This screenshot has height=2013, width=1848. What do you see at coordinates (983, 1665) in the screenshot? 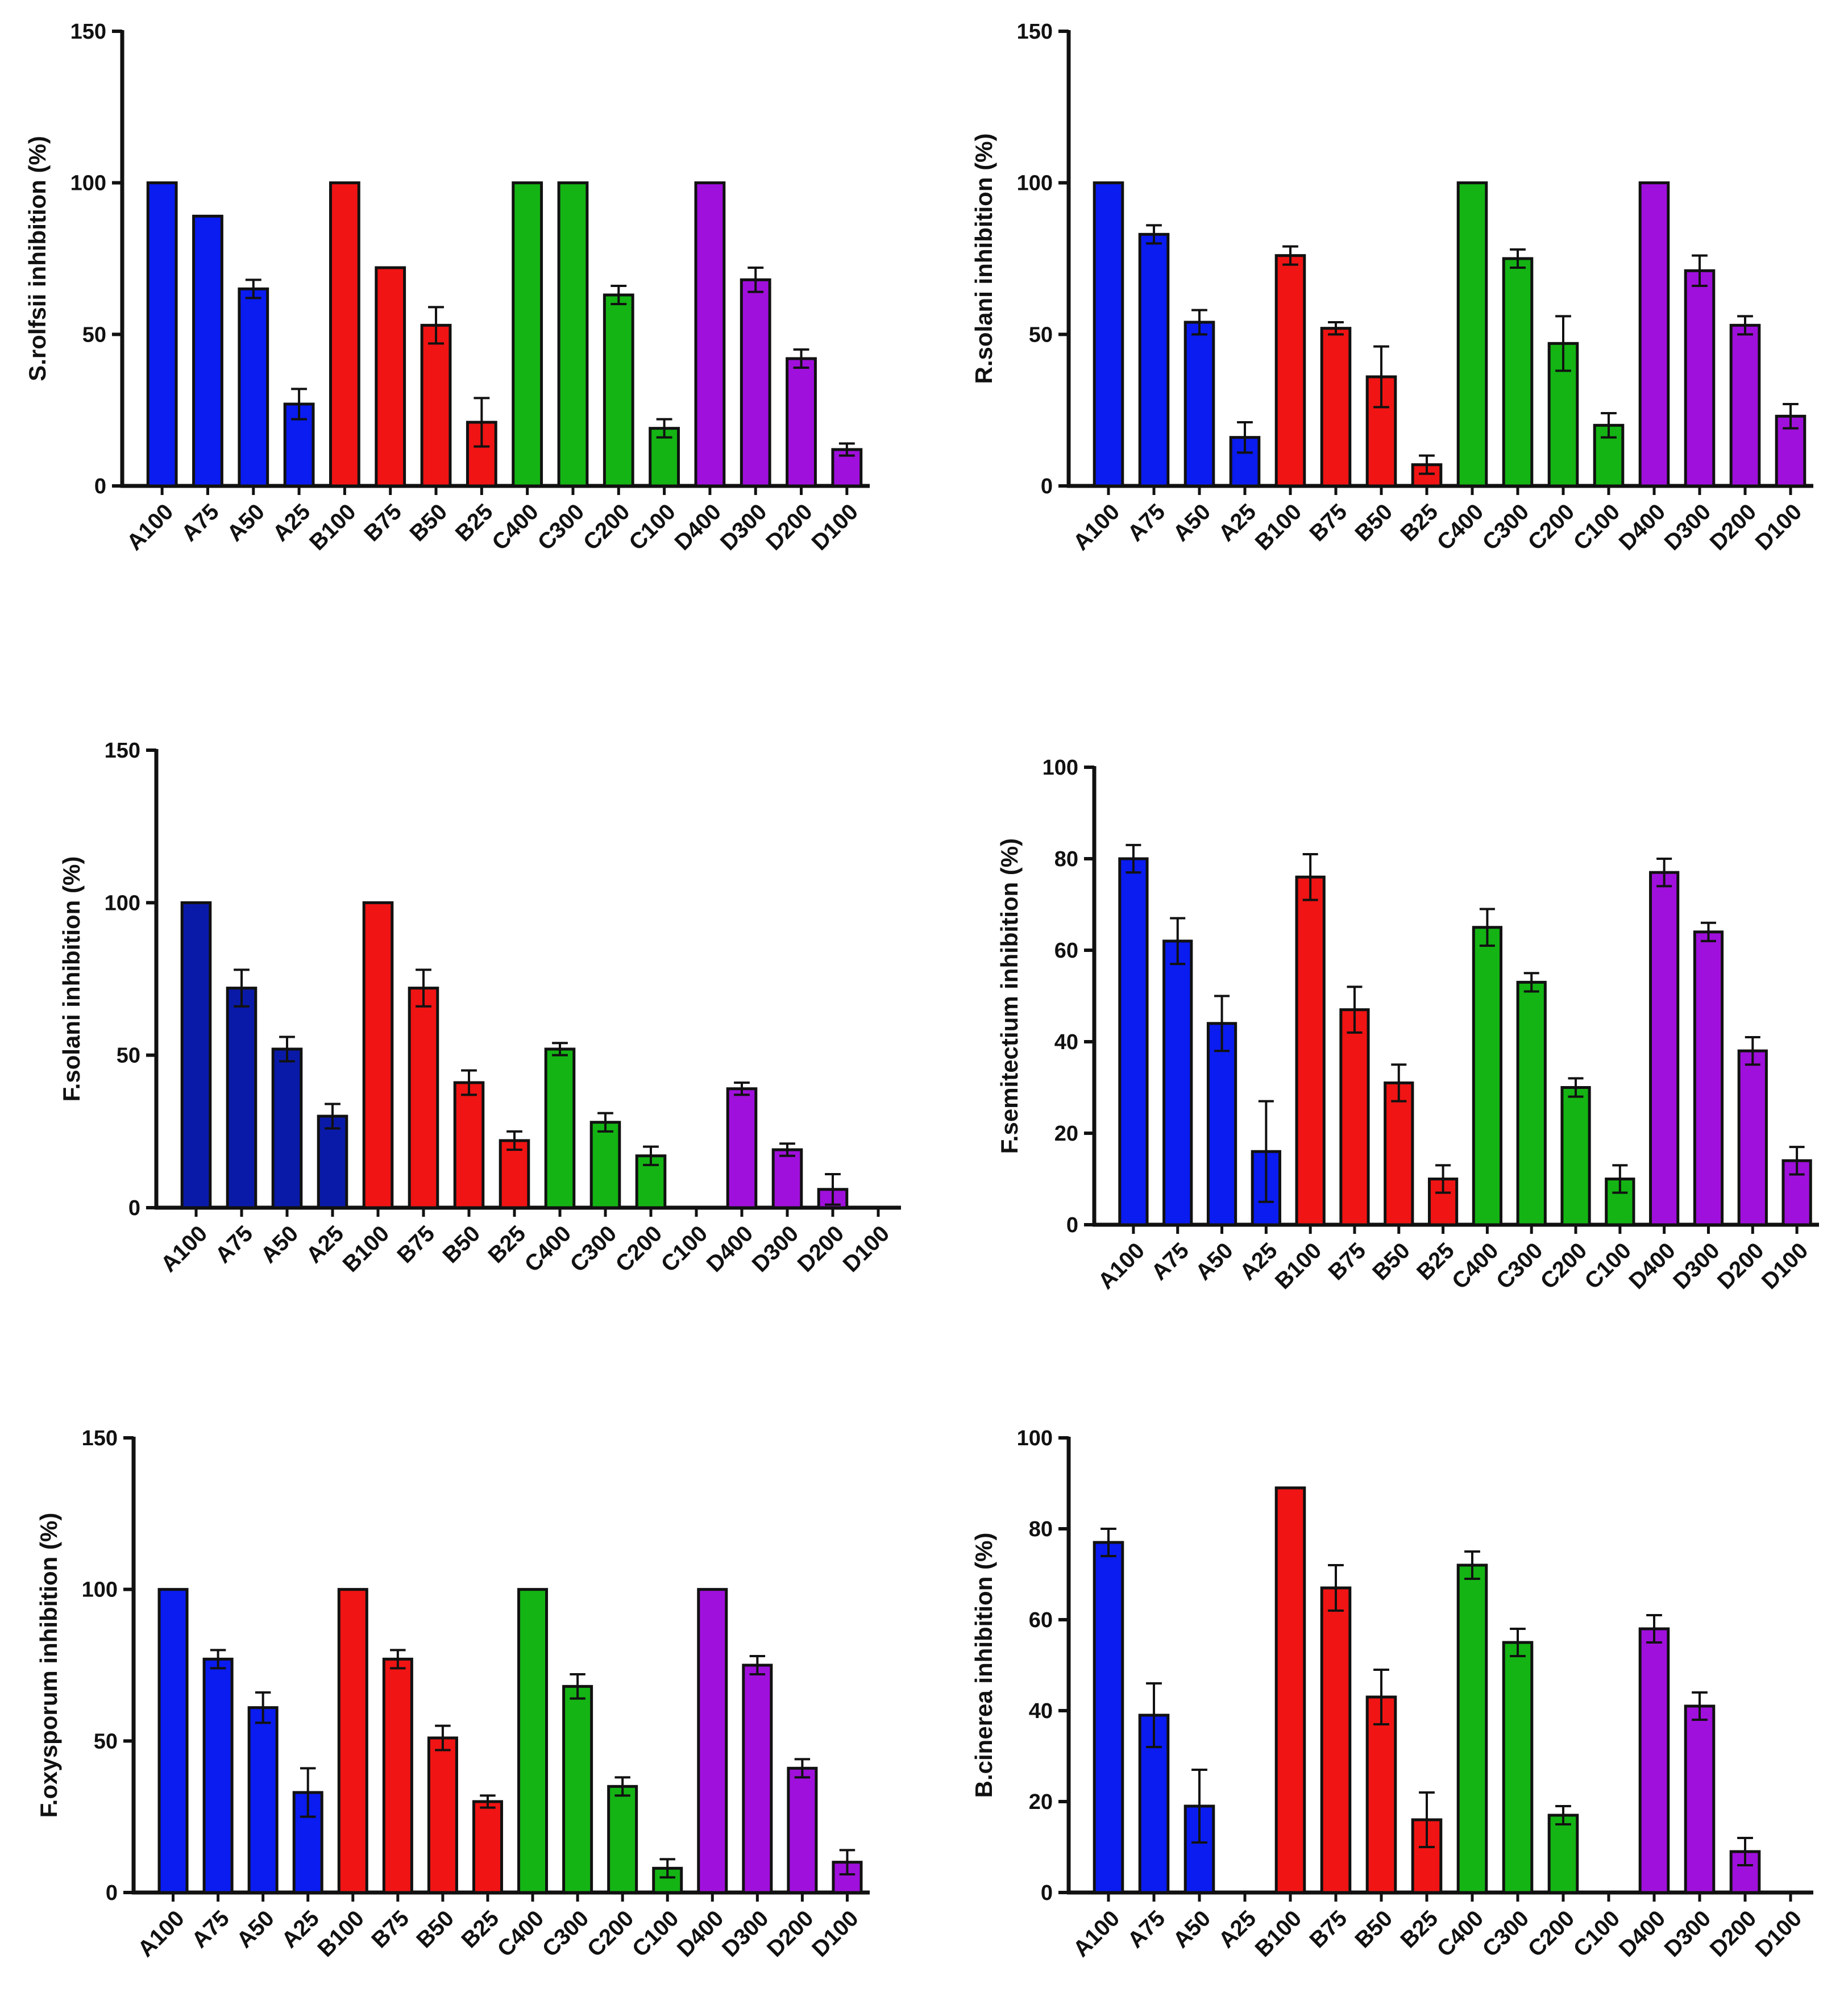
I see `y-axis-title: B.cinerea inhibition (%)` at bounding box center [983, 1665].